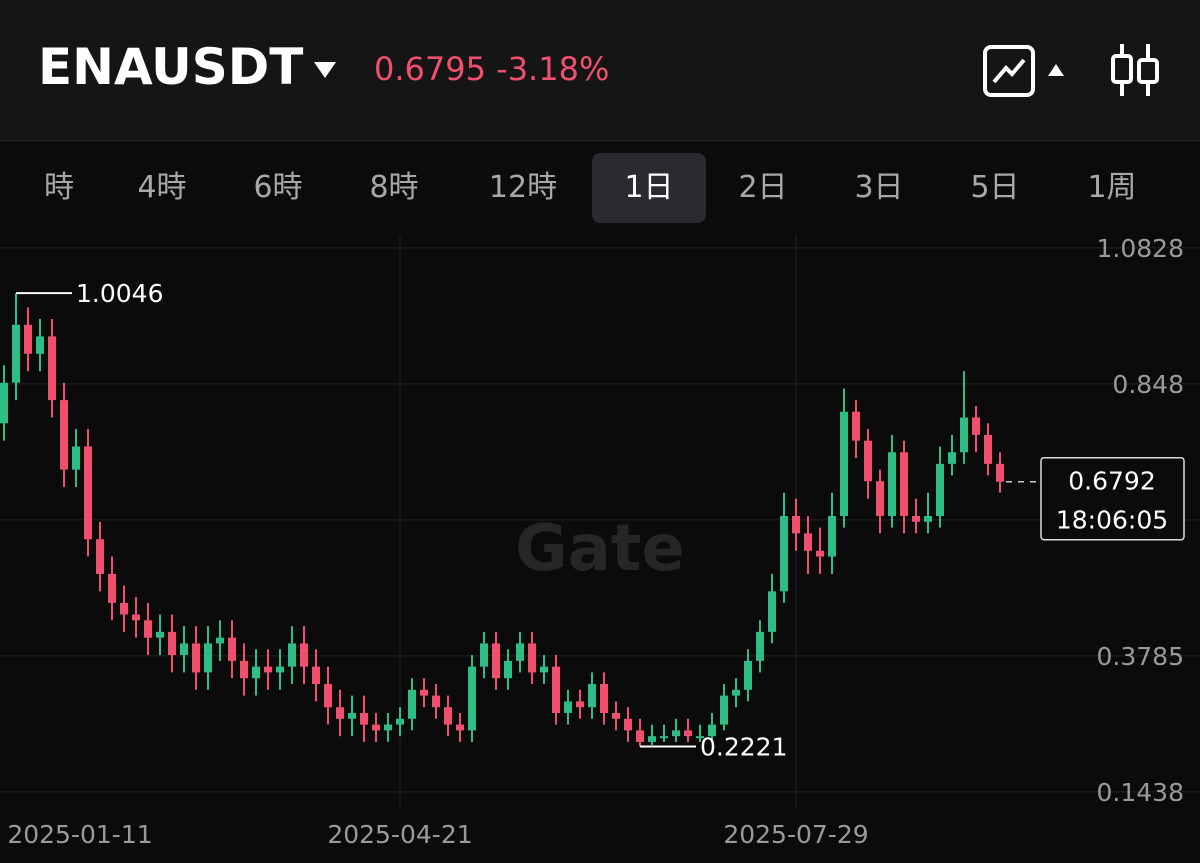  What do you see at coordinates (795, 834) in the screenshot?
I see `x-tick-label: 2025-07-29` at bounding box center [795, 834].